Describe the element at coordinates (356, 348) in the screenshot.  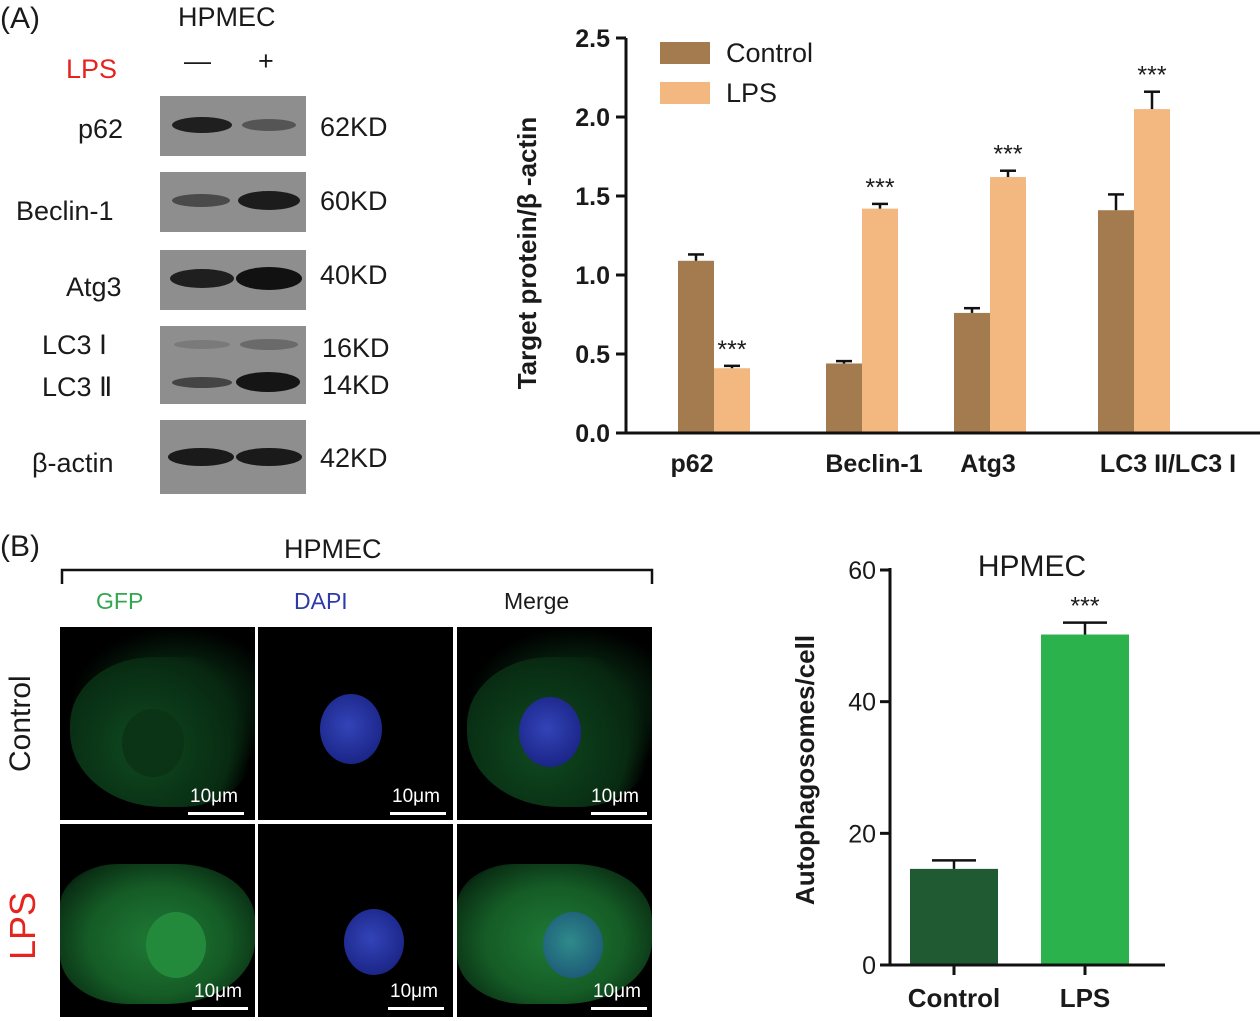
I see `kd-lc3-i: 16KD` at that location.